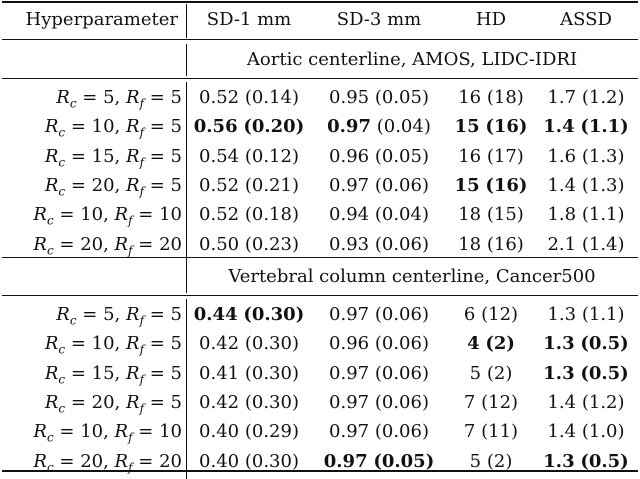 This screenshot has width=640, height=479. I want to click on metric-cell: 1.7 (1.2), so click(578, 98).